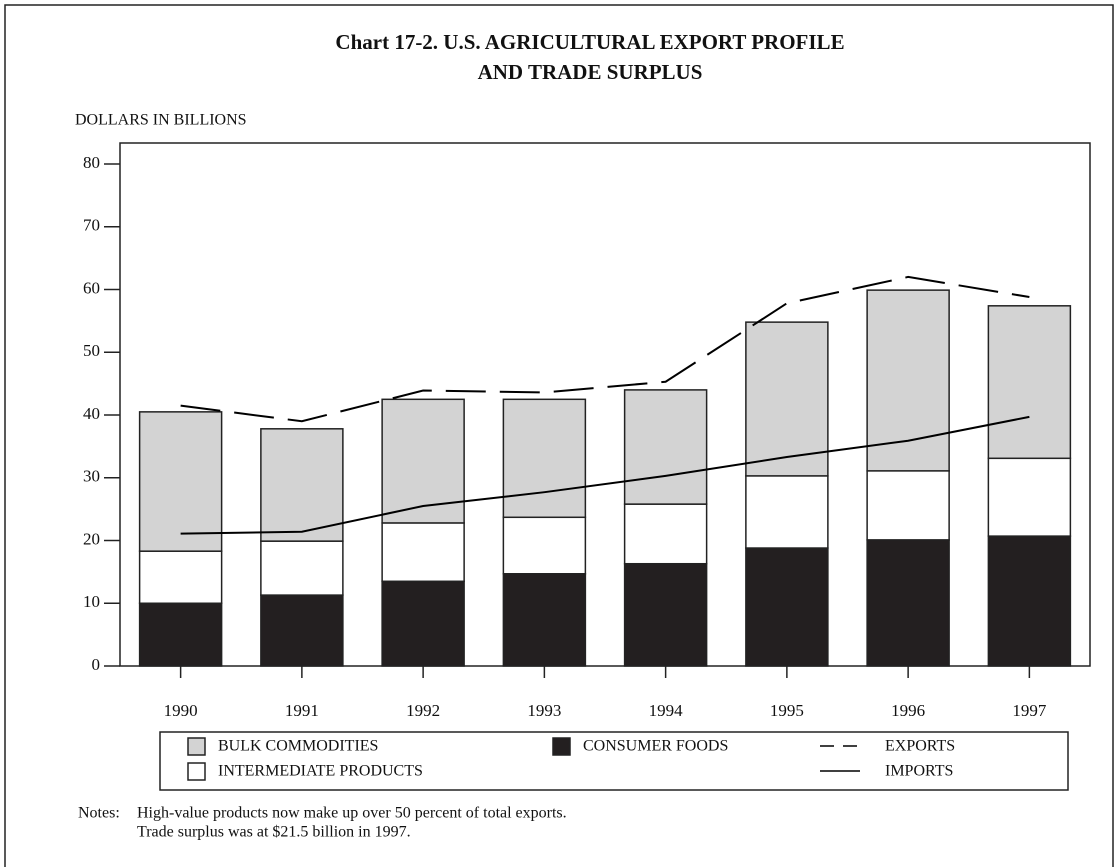 This screenshot has height=867, width=1119. What do you see at coordinates (91, 162) in the screenshot?
I see `y-tick-label: 80` at bounding box center [91, 162].